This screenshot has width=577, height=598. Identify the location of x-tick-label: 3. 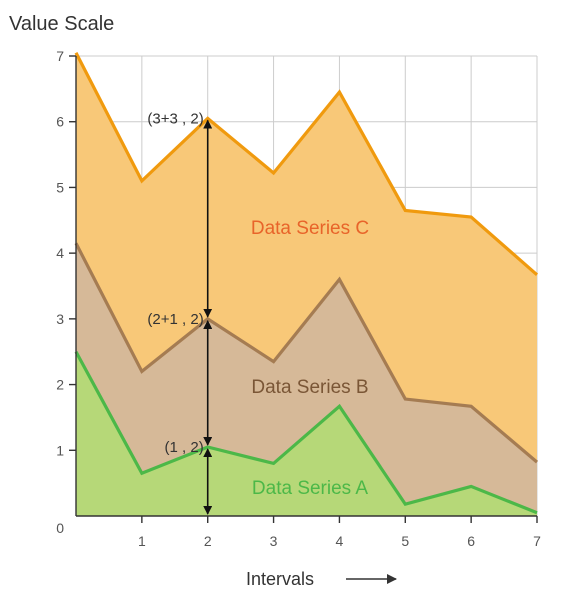
(274, 541).